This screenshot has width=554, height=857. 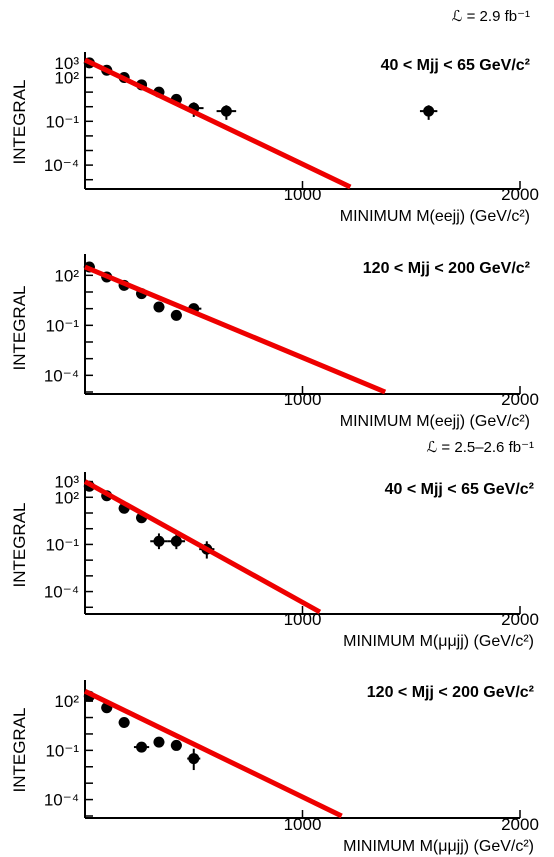 I want to click on luminosity-label: ℒ = 2.9 fb⁻¹, so click(x=491, y=16).